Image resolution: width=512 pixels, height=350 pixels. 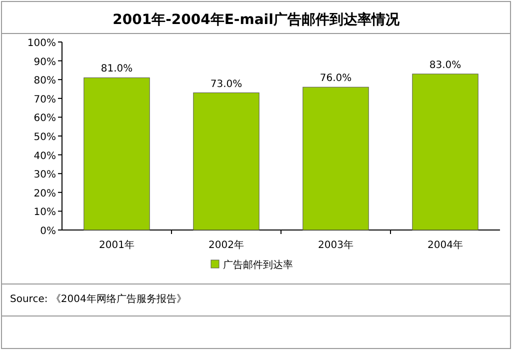 I want to click on data-label: 83.0%, so click(x=445, y=65).